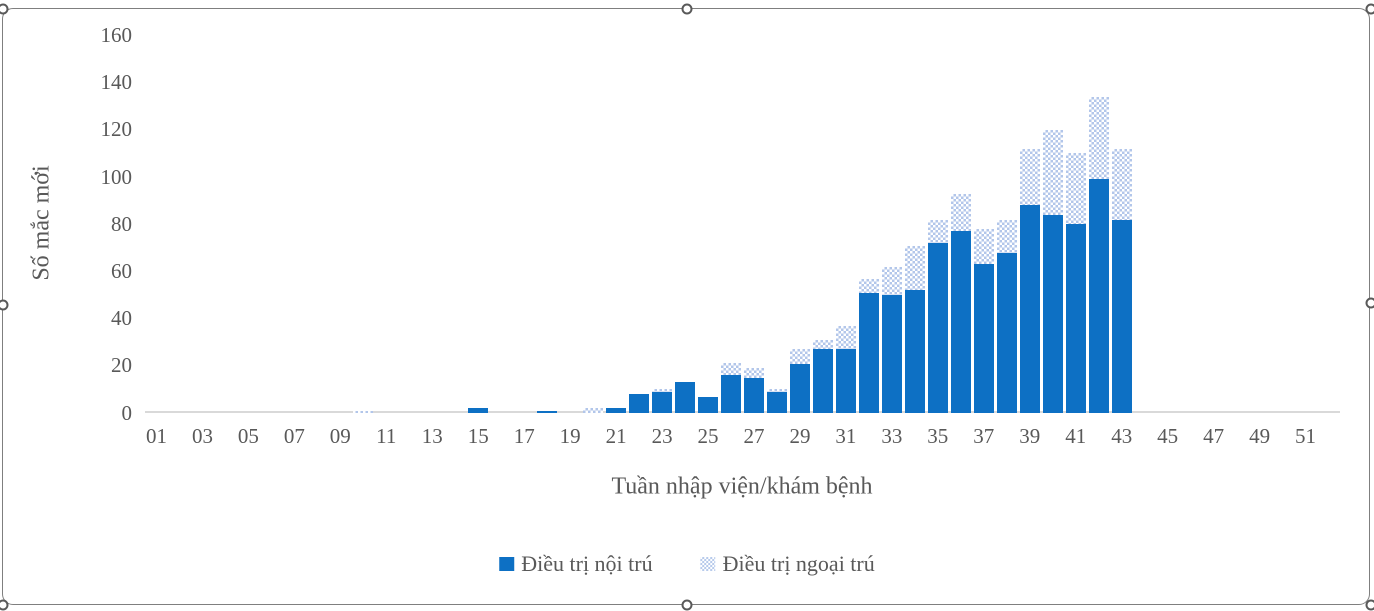 The image size is (1374, 611). What do you see at coordinates (570, 436) in the screenshot?
I see `x-axis-tick-label: 19` at bounding box center [570, 436].